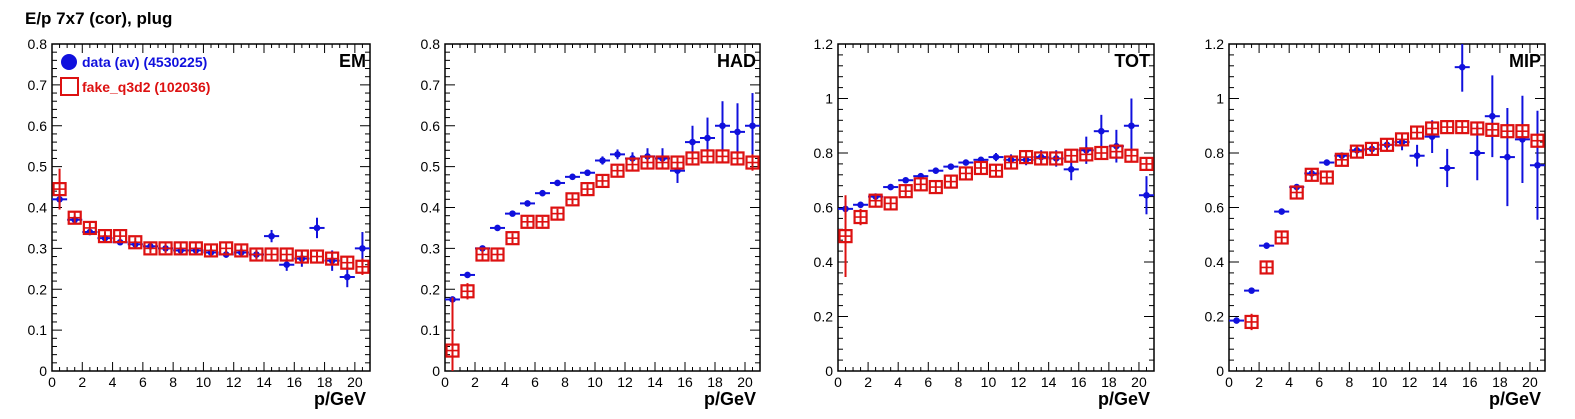 This screenshot has height=419, width=1575. I want to click on panel-title: MIP, so click(1525, 61).